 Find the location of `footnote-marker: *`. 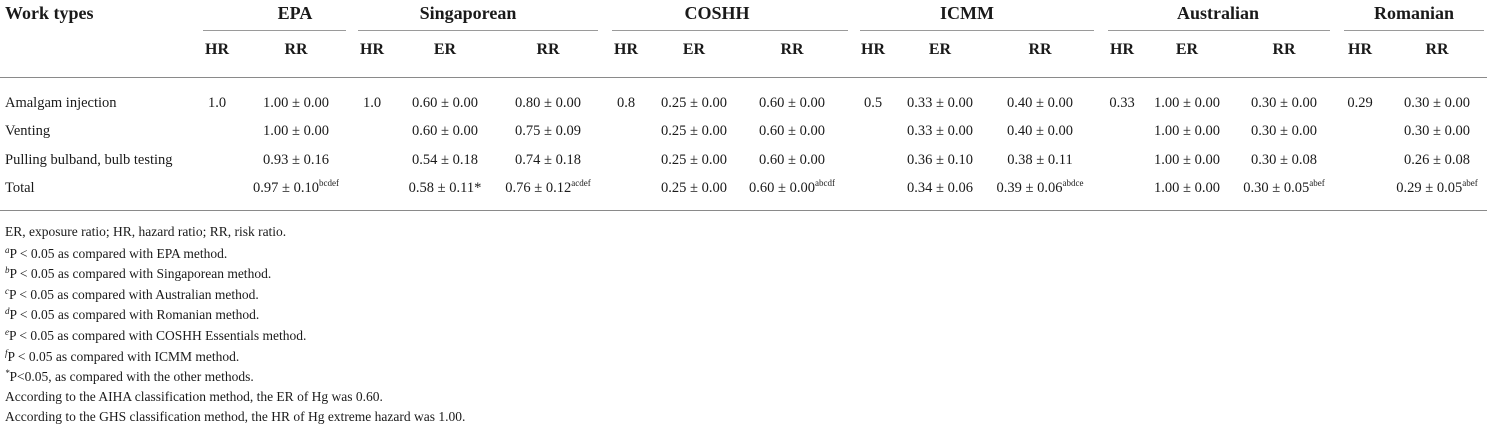

footnote-marker: * is located at coordinates (7, 373).